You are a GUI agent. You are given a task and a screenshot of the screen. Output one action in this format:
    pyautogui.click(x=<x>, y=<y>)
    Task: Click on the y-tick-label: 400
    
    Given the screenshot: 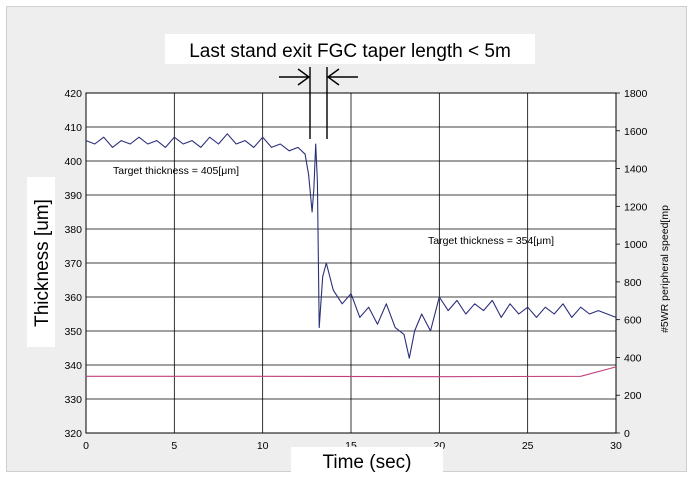 What is the action you would take?
    pyautogui.click(x=73, y=162)
    